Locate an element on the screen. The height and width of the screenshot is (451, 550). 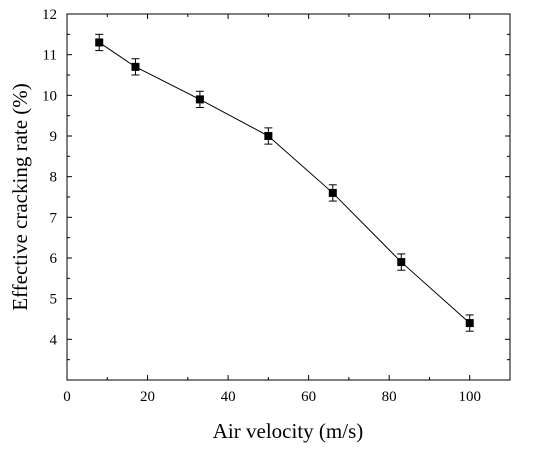
y-tick-label: 7 is located at coordinates (54, 218).